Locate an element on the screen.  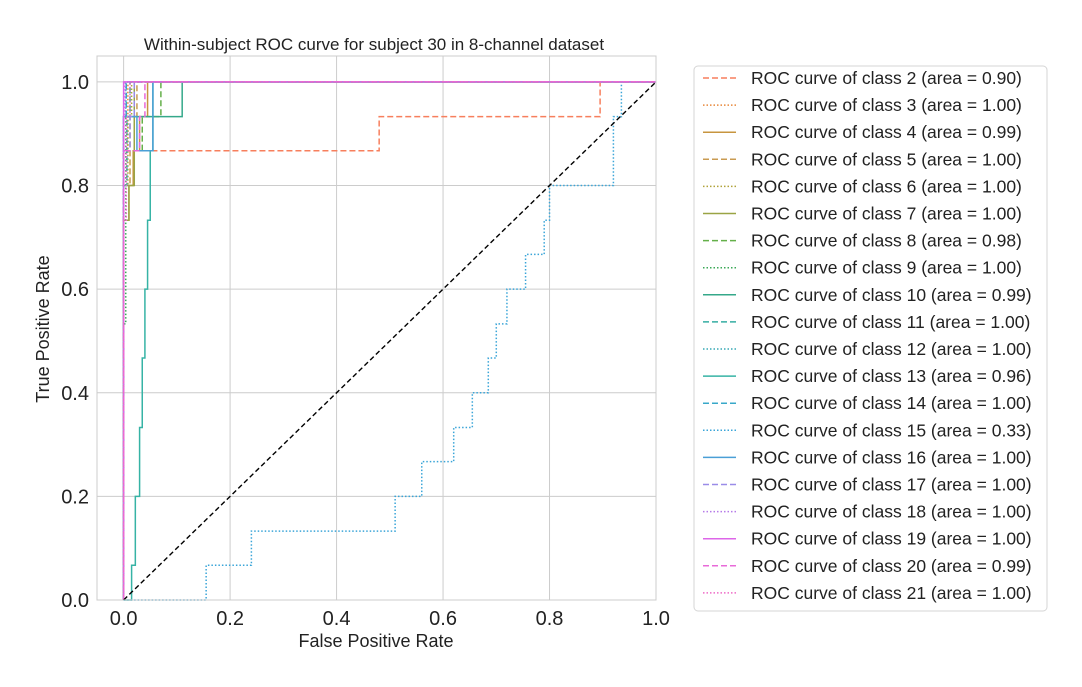
legend-entry-class-11: ROC curve of class 11 (area = 1.00) is located at coordinates (890, 322).